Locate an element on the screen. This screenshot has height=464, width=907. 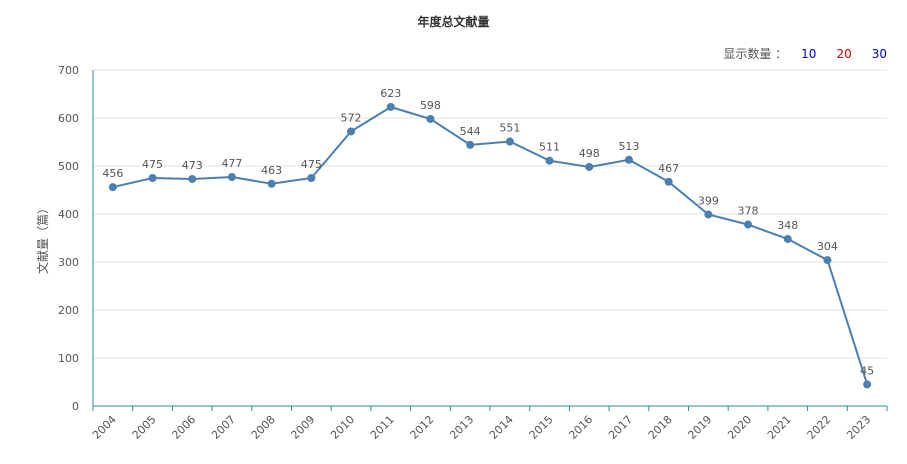
x-tick-label: 2005 is located at coordinates (144, 427).